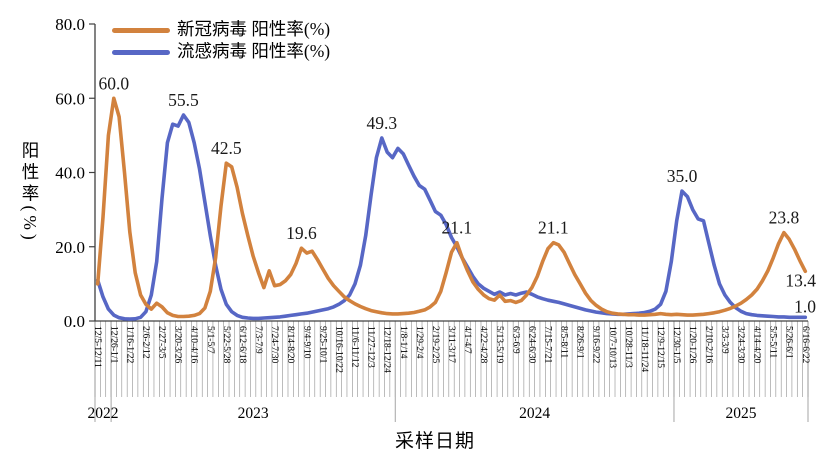 The width and height of the screenshot is (823, 459). I want to click on legend-label-flu: 流感病毒 阳性率(%), so click(254, 51).